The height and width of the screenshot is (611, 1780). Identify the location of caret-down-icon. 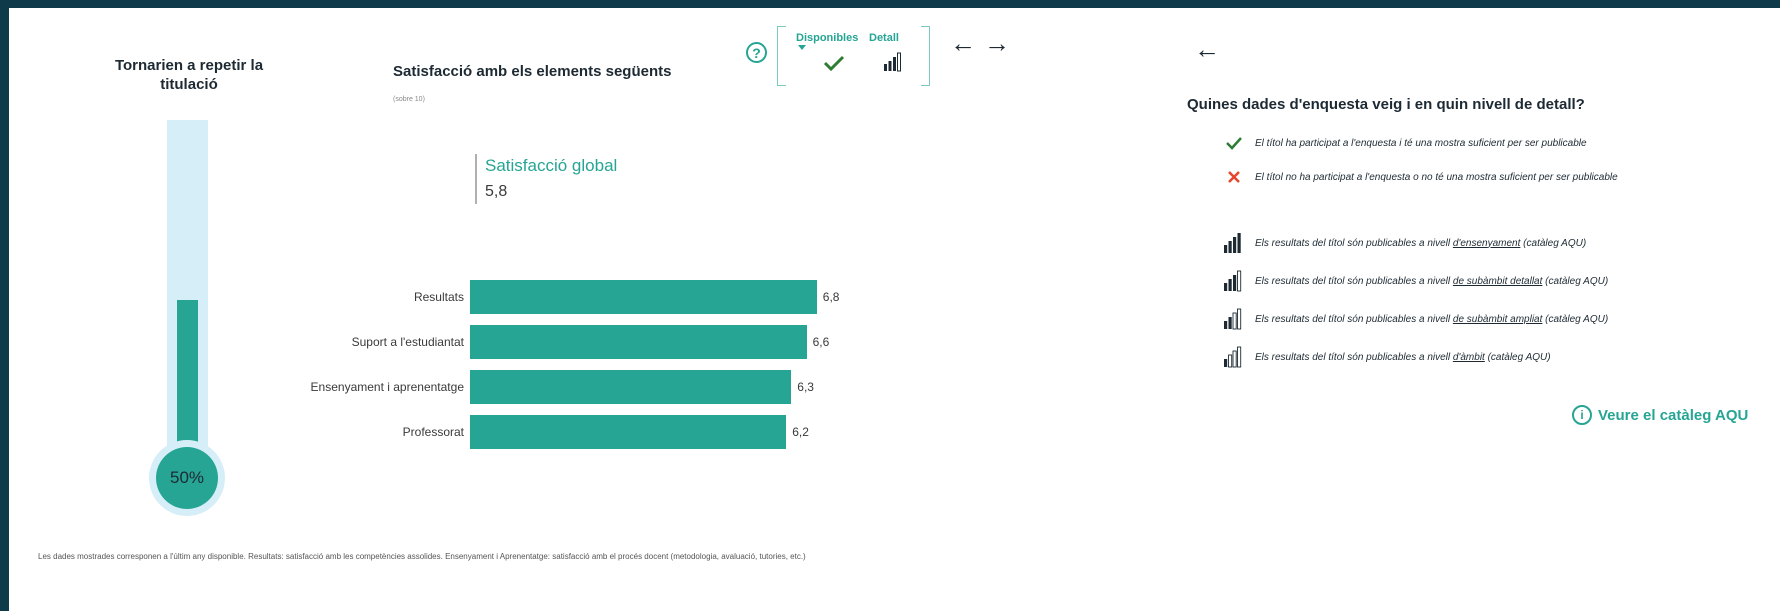
(802, 47).